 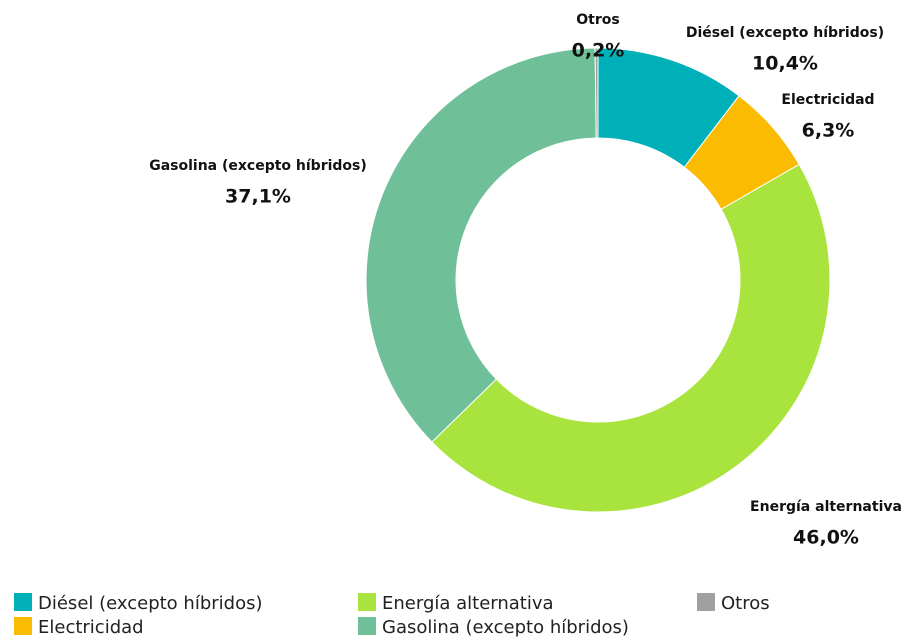 I want to click on legend-label: Diésel (excepto híbridos), so click(x=150, y=603).